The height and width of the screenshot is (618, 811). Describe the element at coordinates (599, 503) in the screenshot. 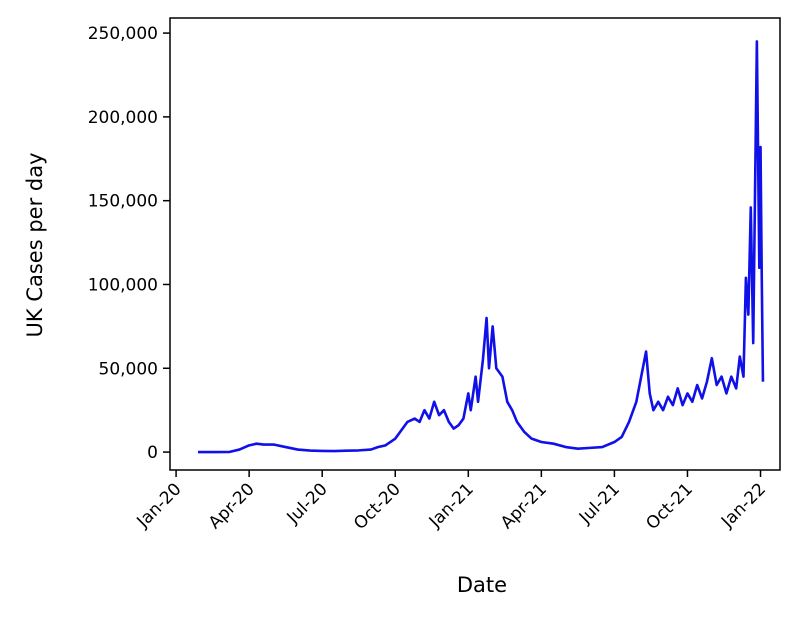

I see `x-tick-label: Jul-21` at that location.